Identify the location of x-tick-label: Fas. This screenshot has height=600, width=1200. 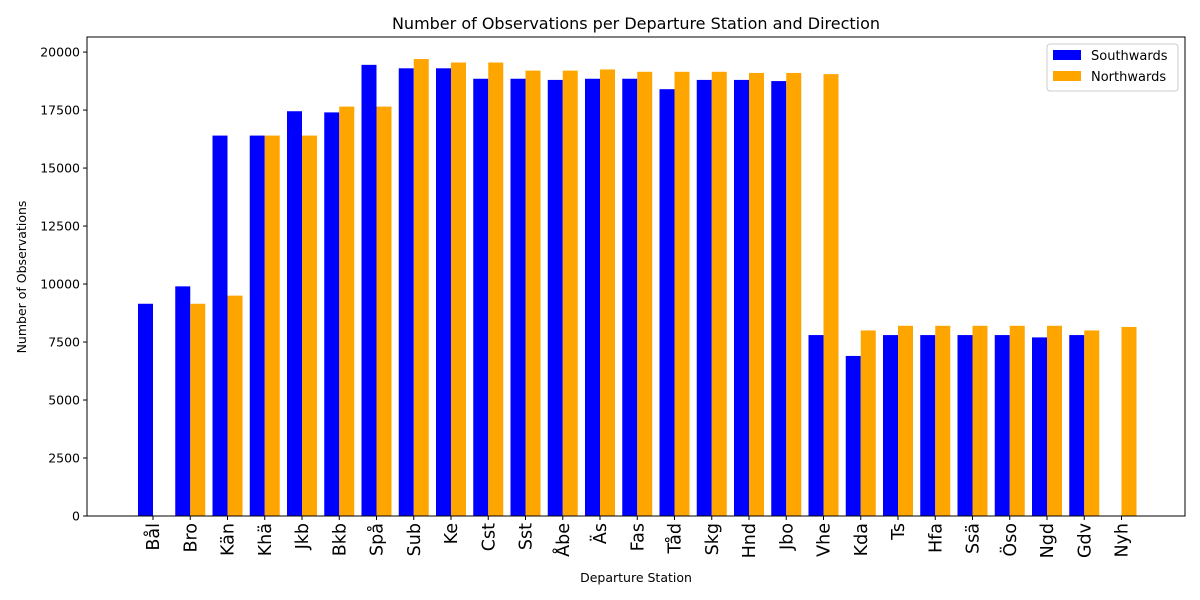
(638, 537).